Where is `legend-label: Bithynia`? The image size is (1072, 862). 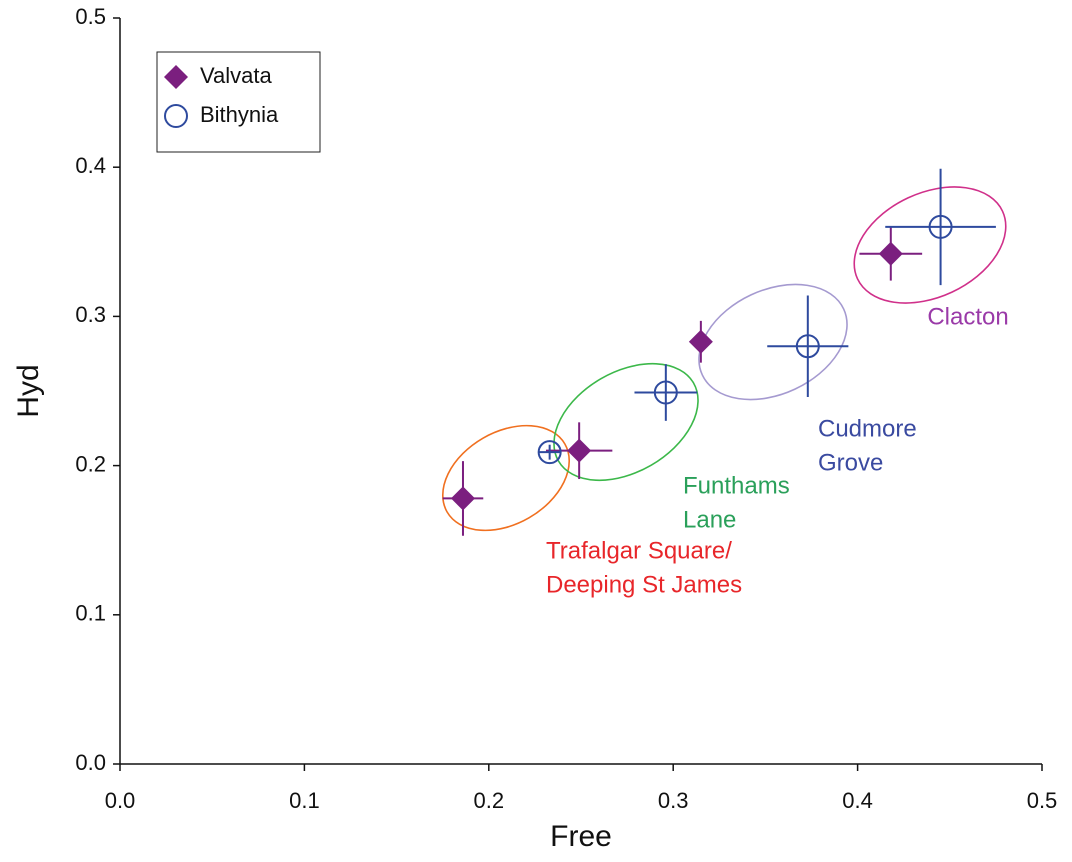
legend-label: Bithynia is located at coordinates (239, 114).